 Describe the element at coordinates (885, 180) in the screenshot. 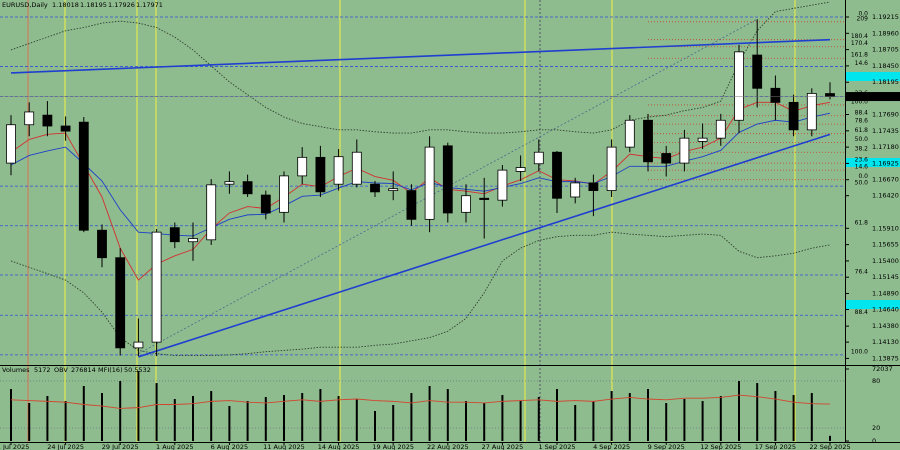

I see `y-tick-label: 1.16670` at that location.